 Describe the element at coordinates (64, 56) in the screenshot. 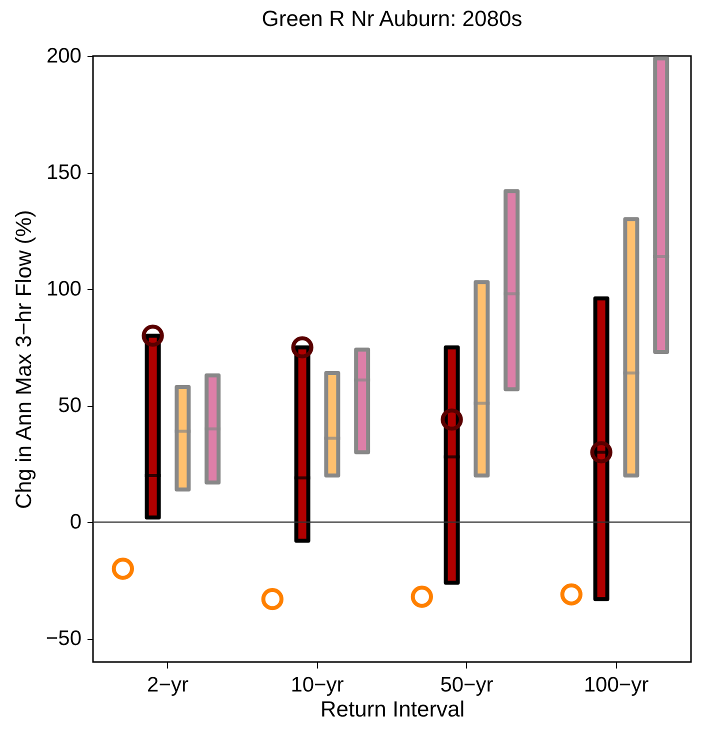

I see `y-tick-label: 200` at that location.